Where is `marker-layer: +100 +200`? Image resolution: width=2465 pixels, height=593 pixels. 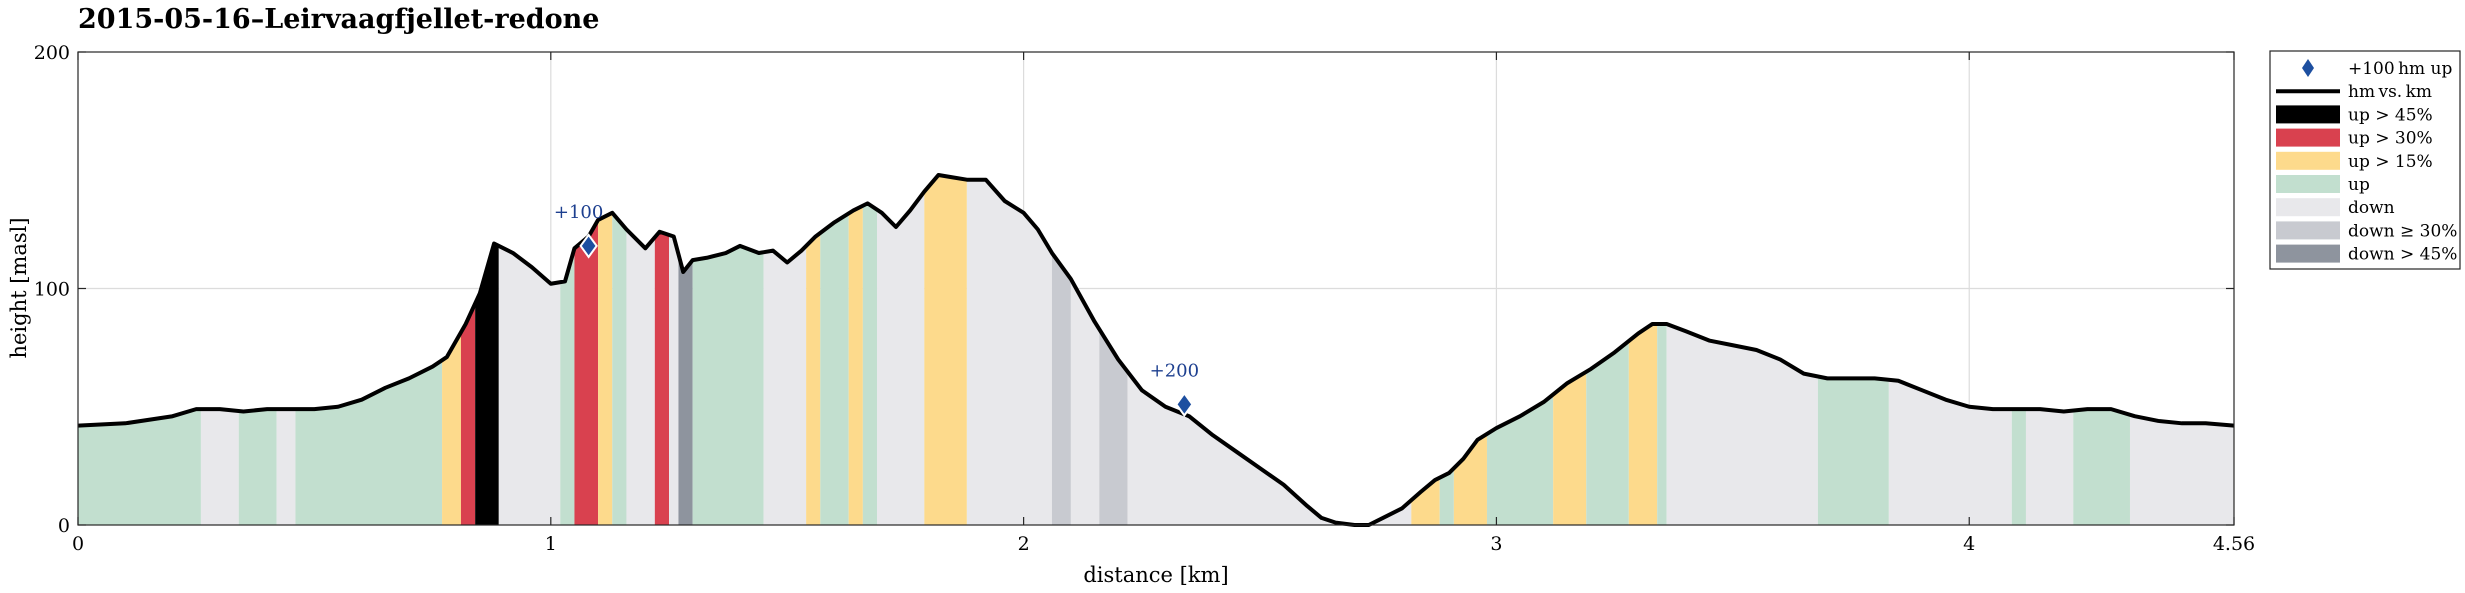
marker-layer: +100 +200 is located at coordinates (876, 310).